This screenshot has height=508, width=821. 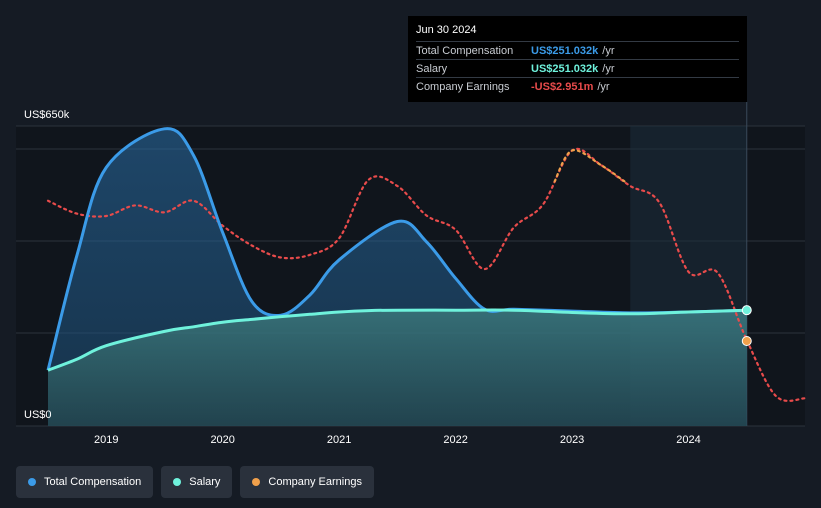 What do you see at coordinates (572, 440) in the screenshot?
I see `x-tick-label: 2023` at bounding box center [572, 440].